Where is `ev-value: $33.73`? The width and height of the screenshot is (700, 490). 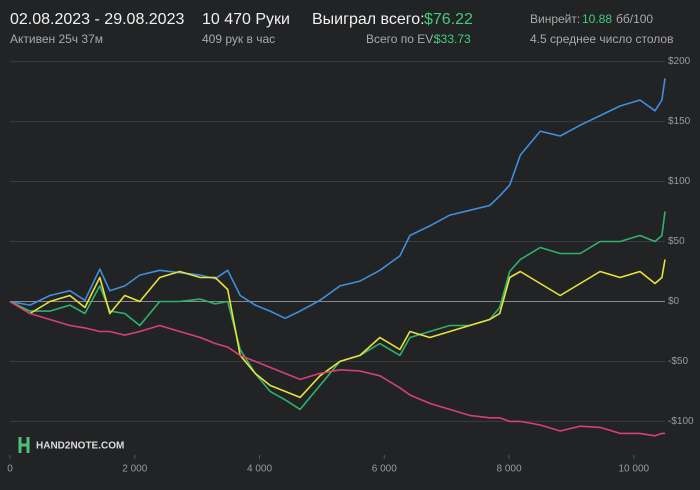 ev-value: $33.73 is located at coordinates (452, 39).